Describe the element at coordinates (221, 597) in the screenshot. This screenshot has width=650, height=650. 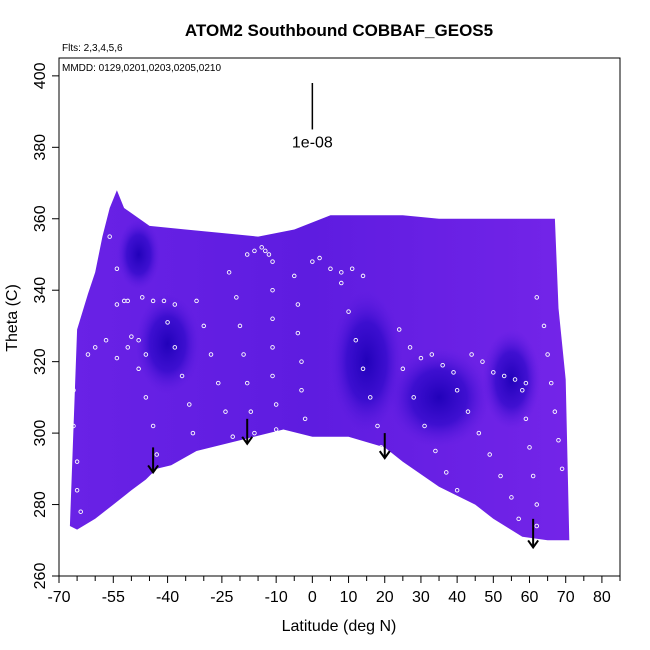
I see `x-tick-label: -25` at that location.